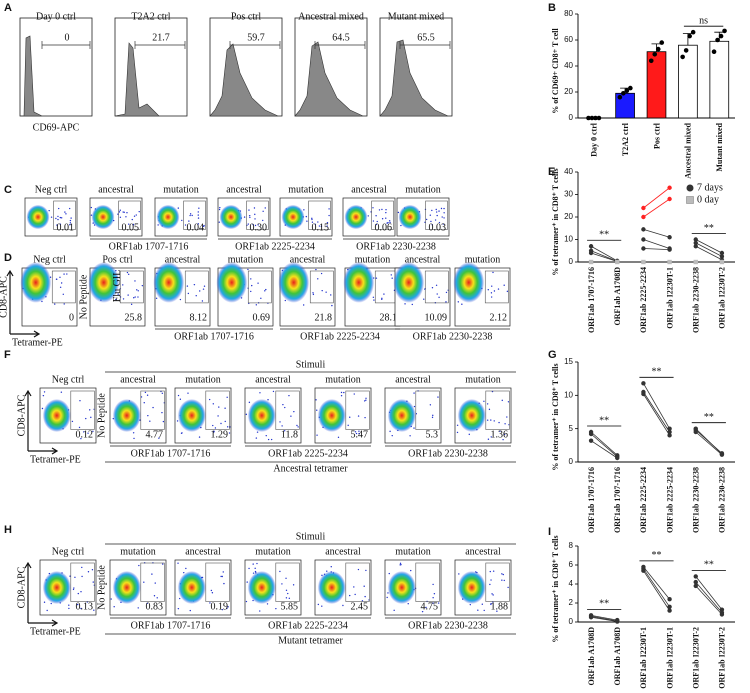 This screenshot has width=750, height=693. Describe the element at coordinates (117, 286) in the screenshot. I see `side-label: Flu GIL` at that location.